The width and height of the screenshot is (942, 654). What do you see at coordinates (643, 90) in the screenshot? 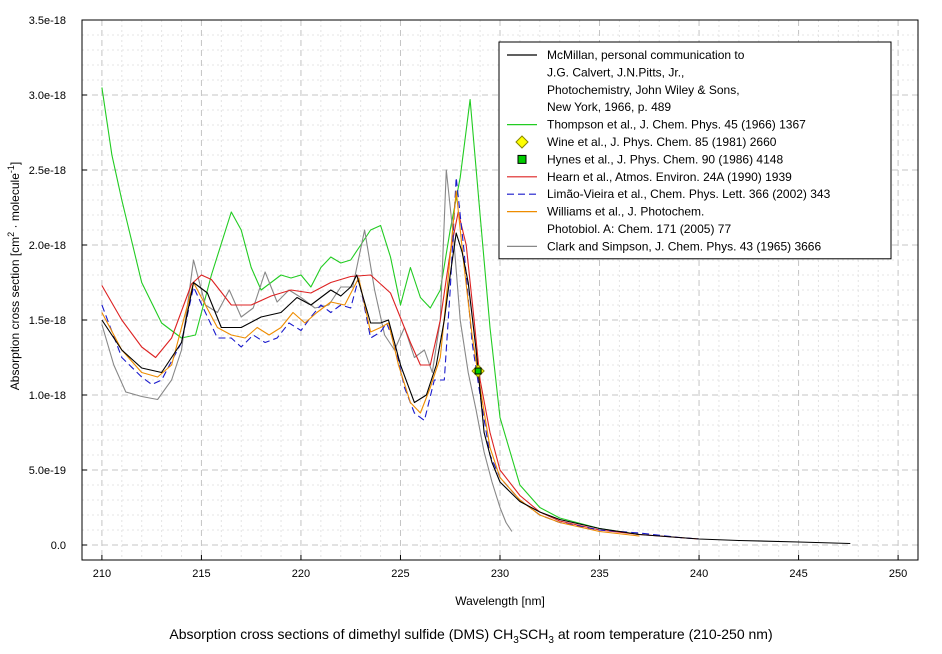
I see `legend-label: Photochemistry, John Wiley & Sons,` at bounding box center [643, 90].